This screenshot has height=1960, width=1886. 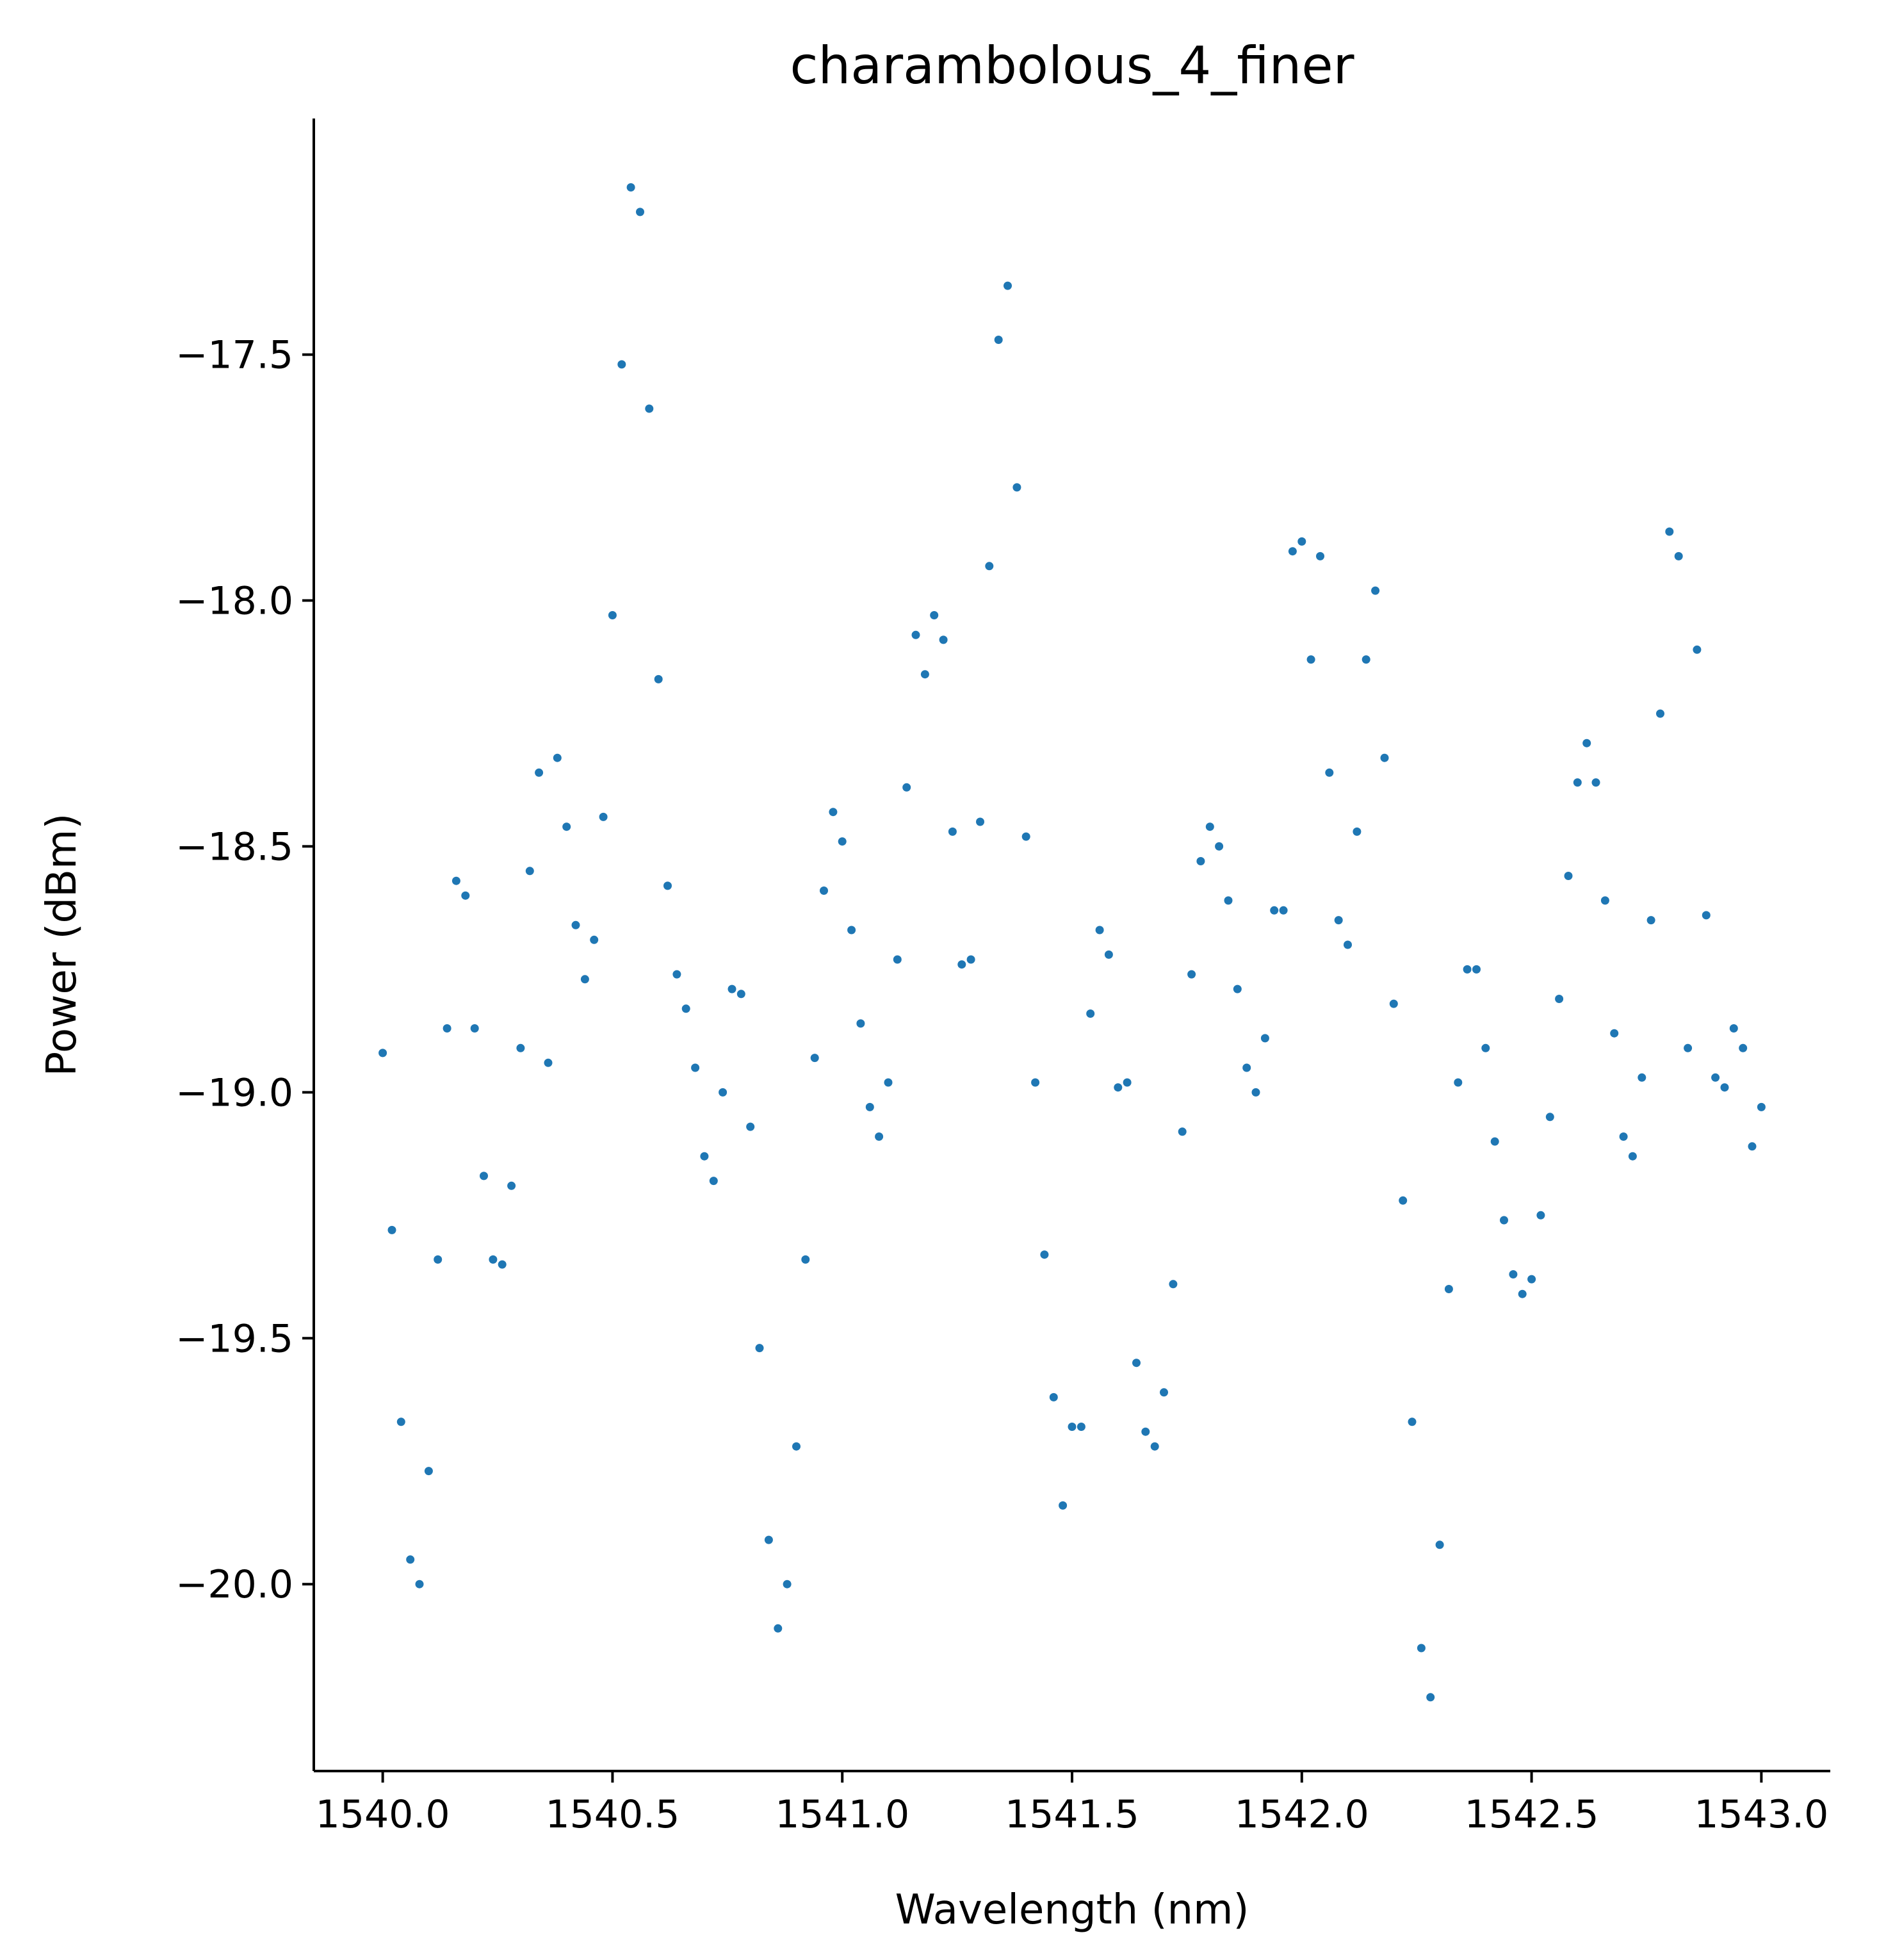 What do you see at coordinates (1302, 1814) in the screenshot?
I see `x-tick-label: 1542.0` at bounding box center [1302, 1814].